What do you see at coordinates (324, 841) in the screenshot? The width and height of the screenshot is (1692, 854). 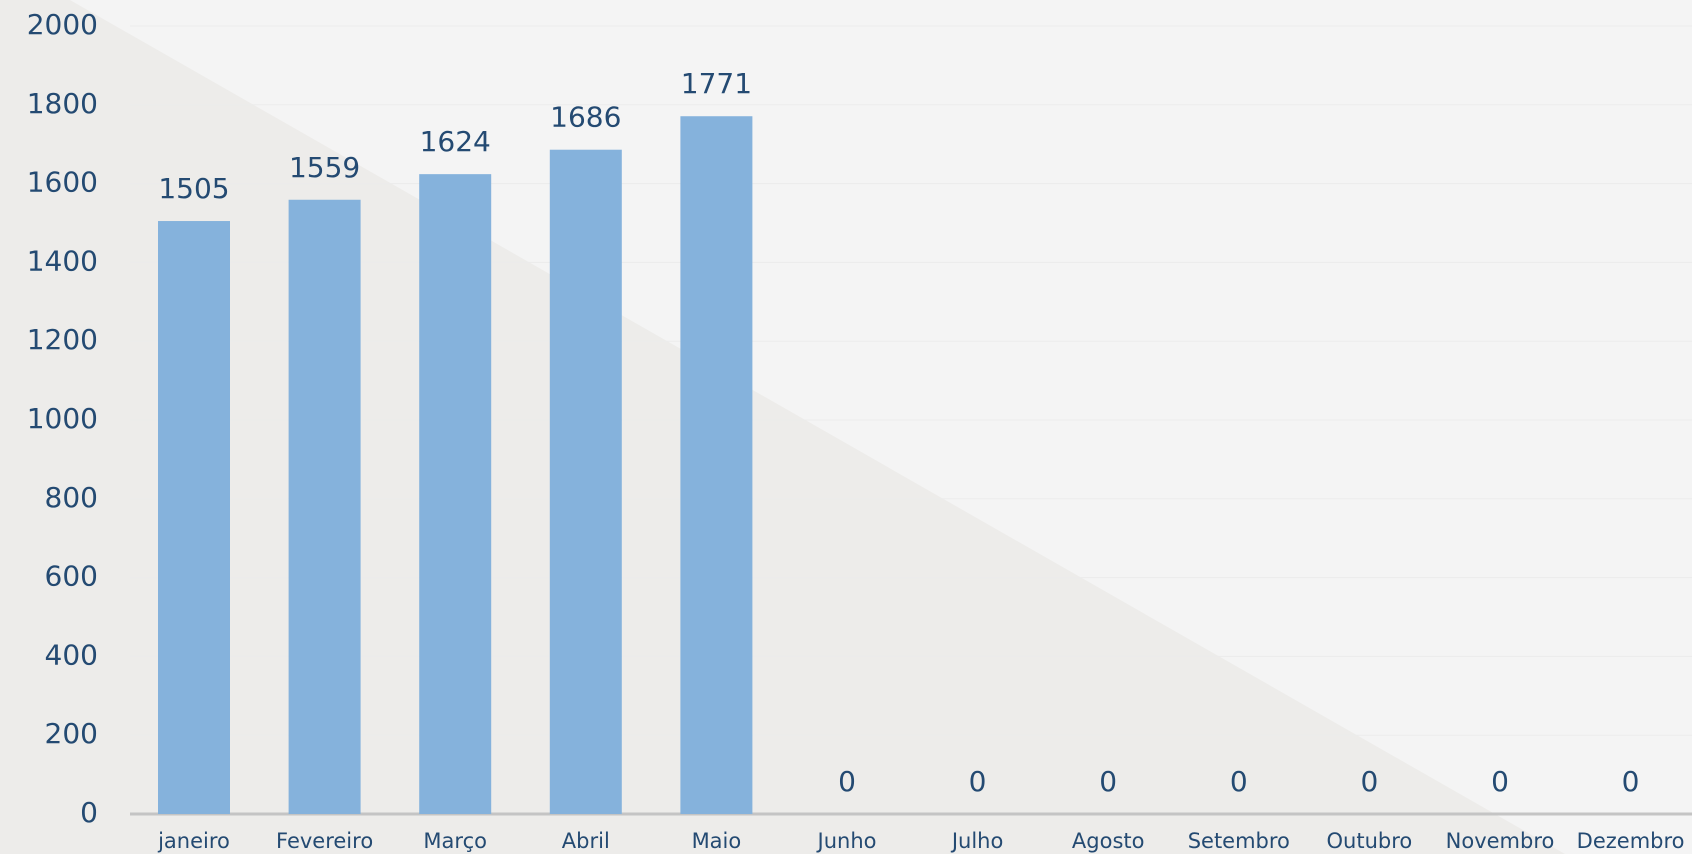 I see `x-tick-label: Fevereiro` at bounding box center [324, 841].